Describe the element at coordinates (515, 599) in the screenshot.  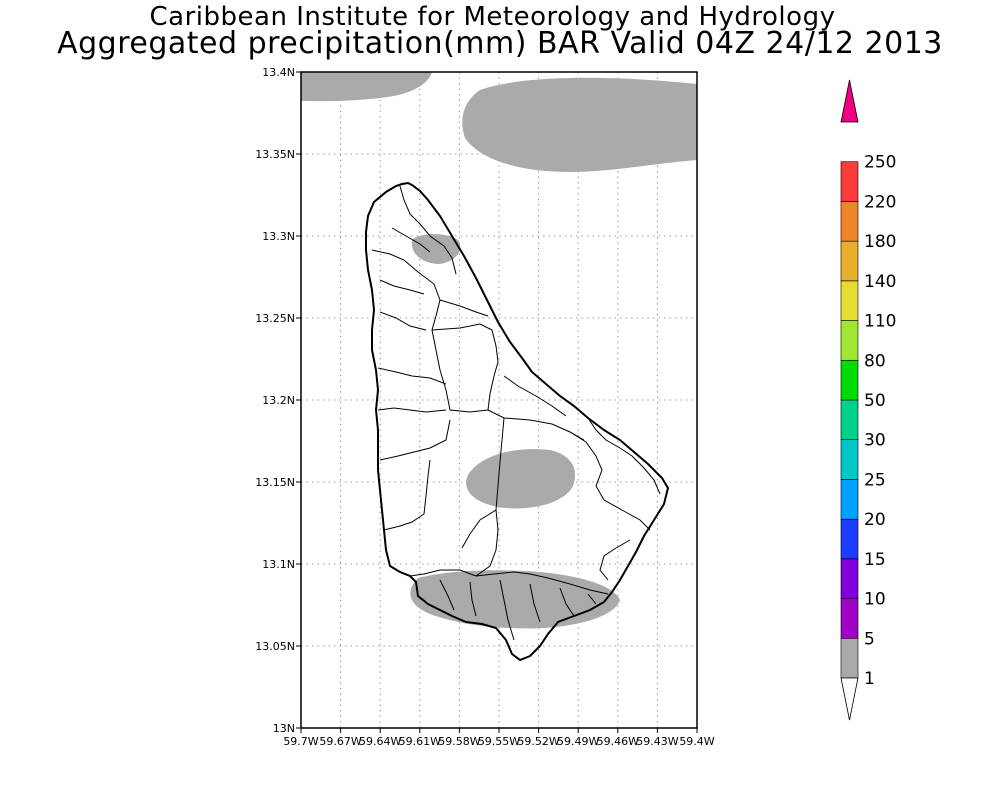
I see `precip-area-south` at that location.